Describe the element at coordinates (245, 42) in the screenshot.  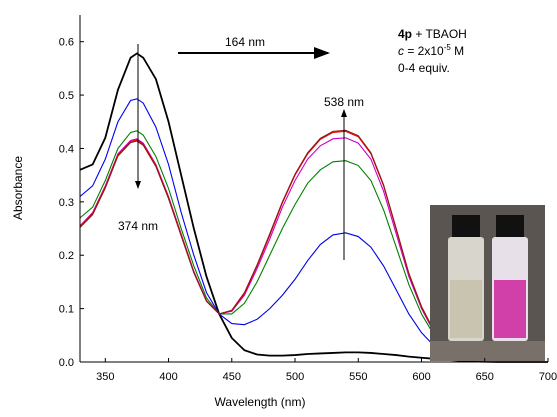
I see `annotation: 164 nm` at that location.